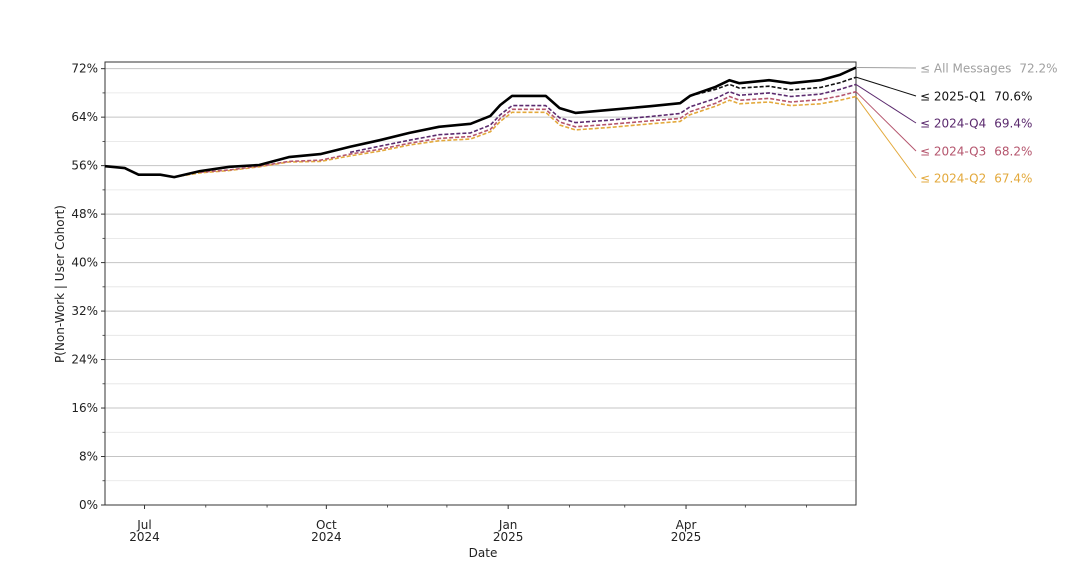  What do you see at coordinates (84, 360) in the screenshot?
I see `y-tick-label: 24%` at bounding box center [84, 360].